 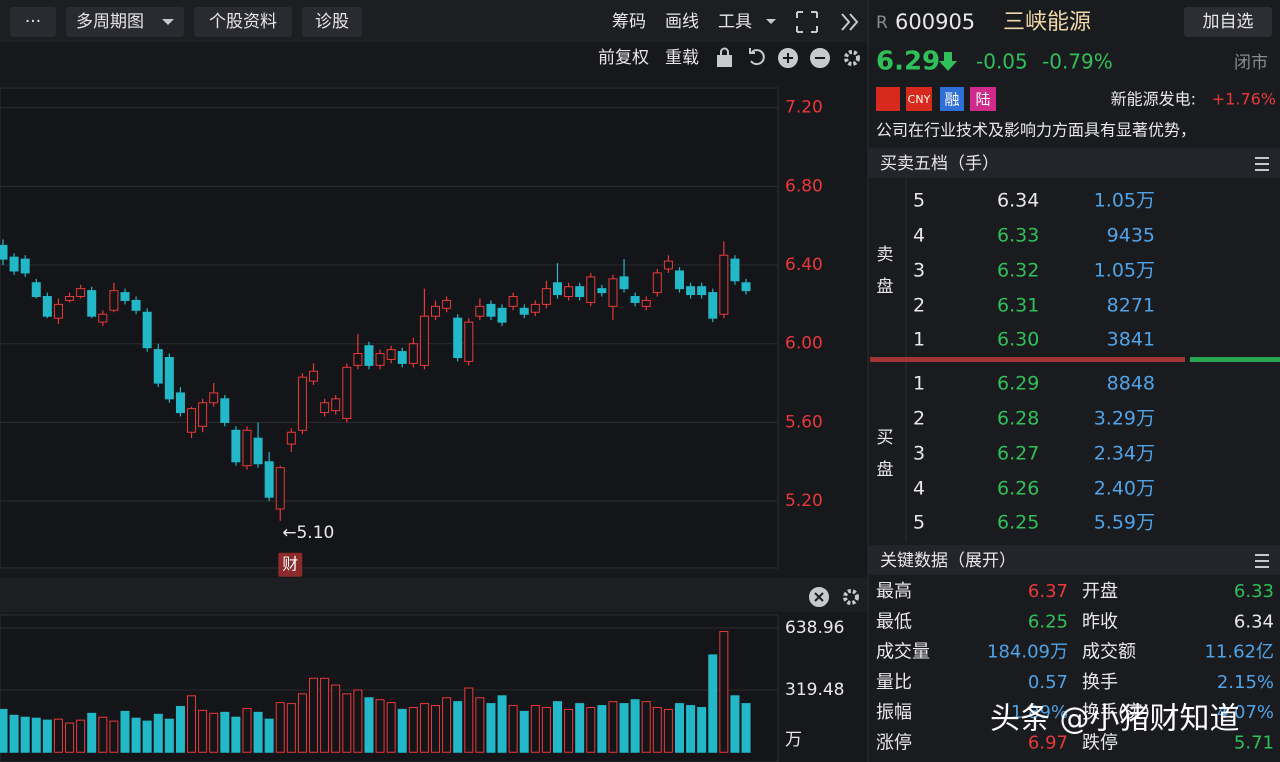 I want to click on connect-label: 陆, so click(x=982, y=100).